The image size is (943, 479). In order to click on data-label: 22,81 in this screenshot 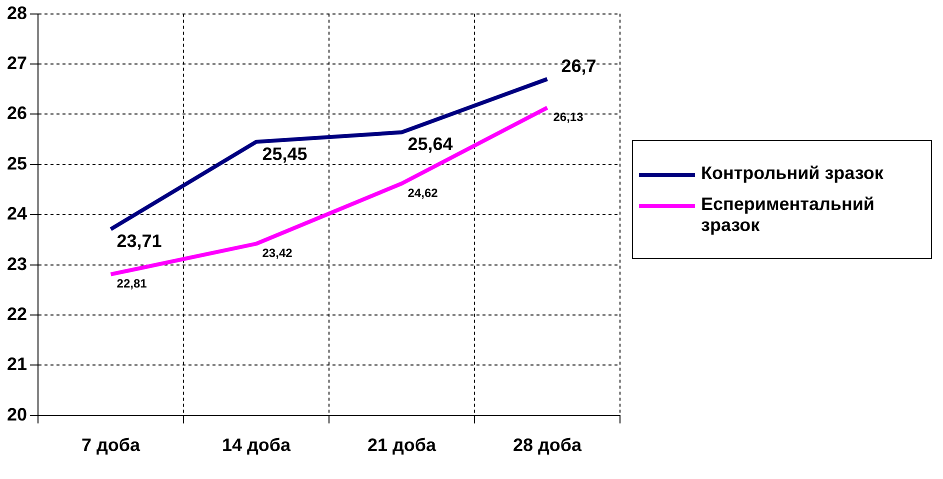, I will do `click(132, 283)`.